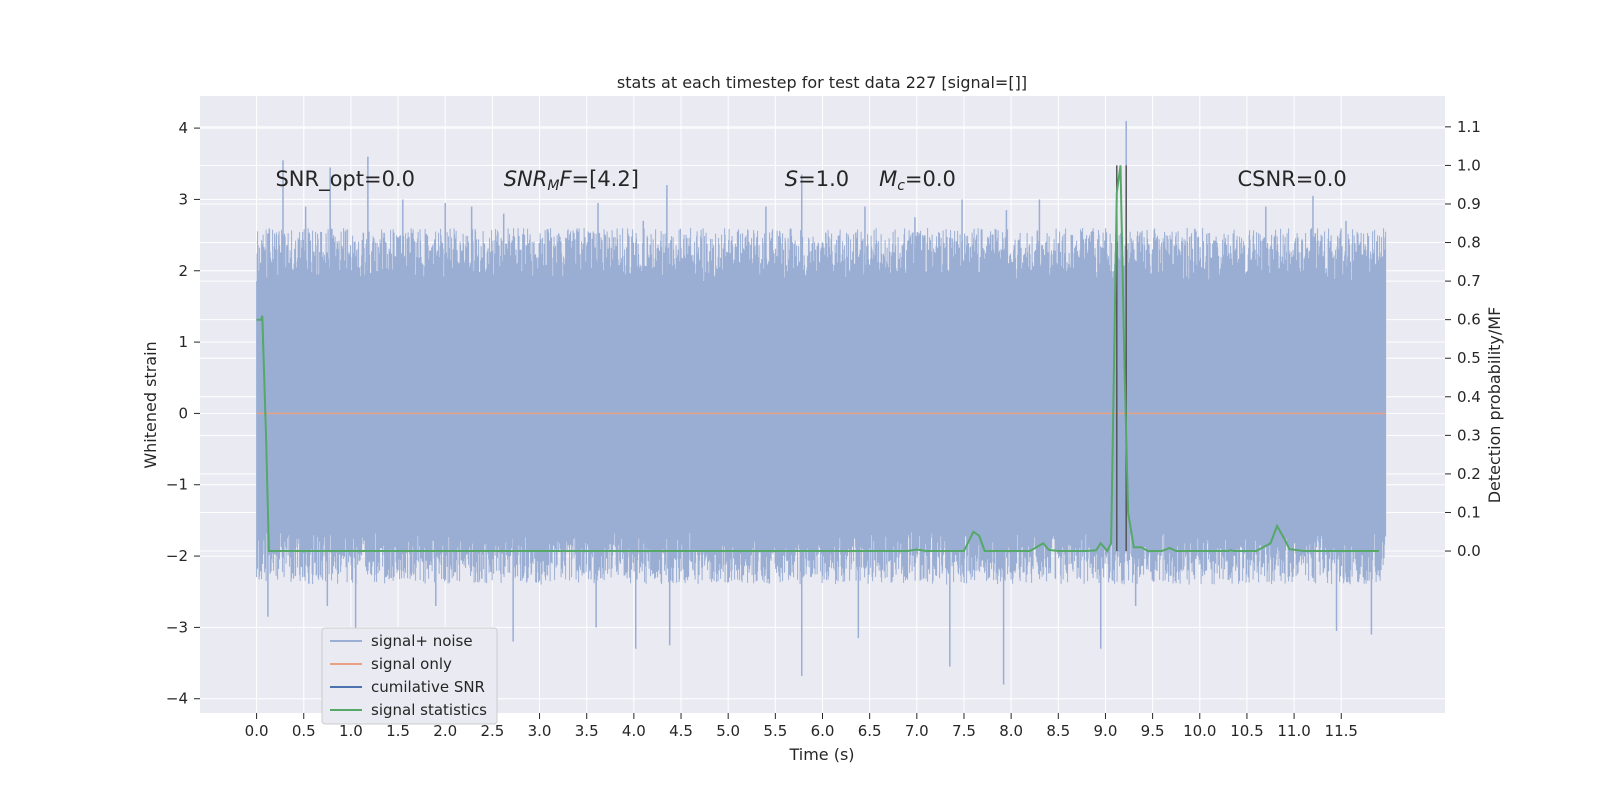 This screenshot has height=800, width=1600. What do you see at coordinates (445, 731) in the screenshot?
I see `x-tick-label: 2.0` at bounding box center [445, 731].